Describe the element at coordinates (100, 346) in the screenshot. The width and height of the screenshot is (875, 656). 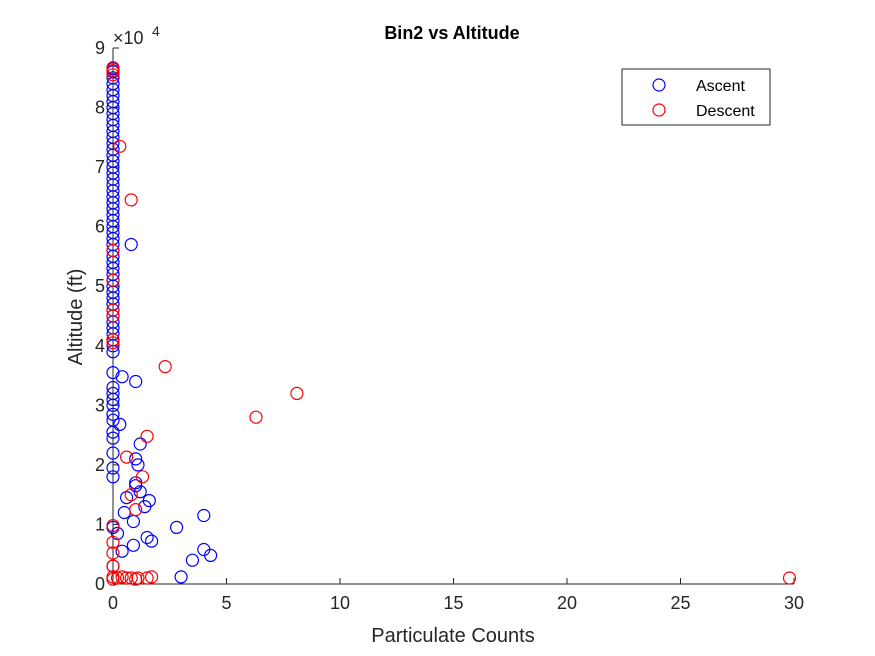
I see `y-tick-label: 4` at that location.